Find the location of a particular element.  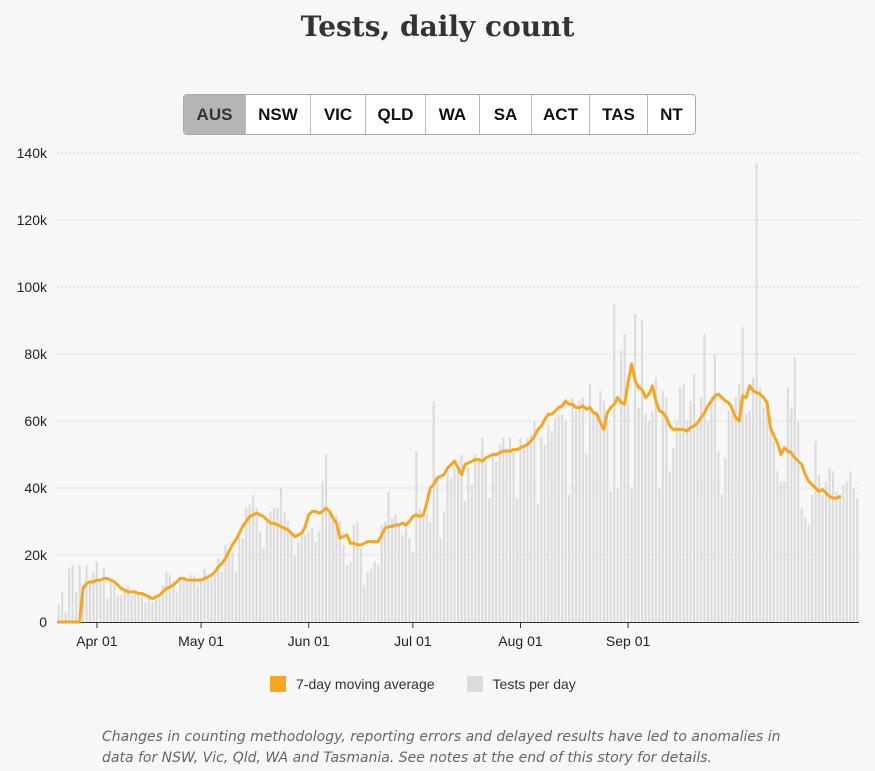

chart-title: Tests, daily count is located at coordinates (437, 26).